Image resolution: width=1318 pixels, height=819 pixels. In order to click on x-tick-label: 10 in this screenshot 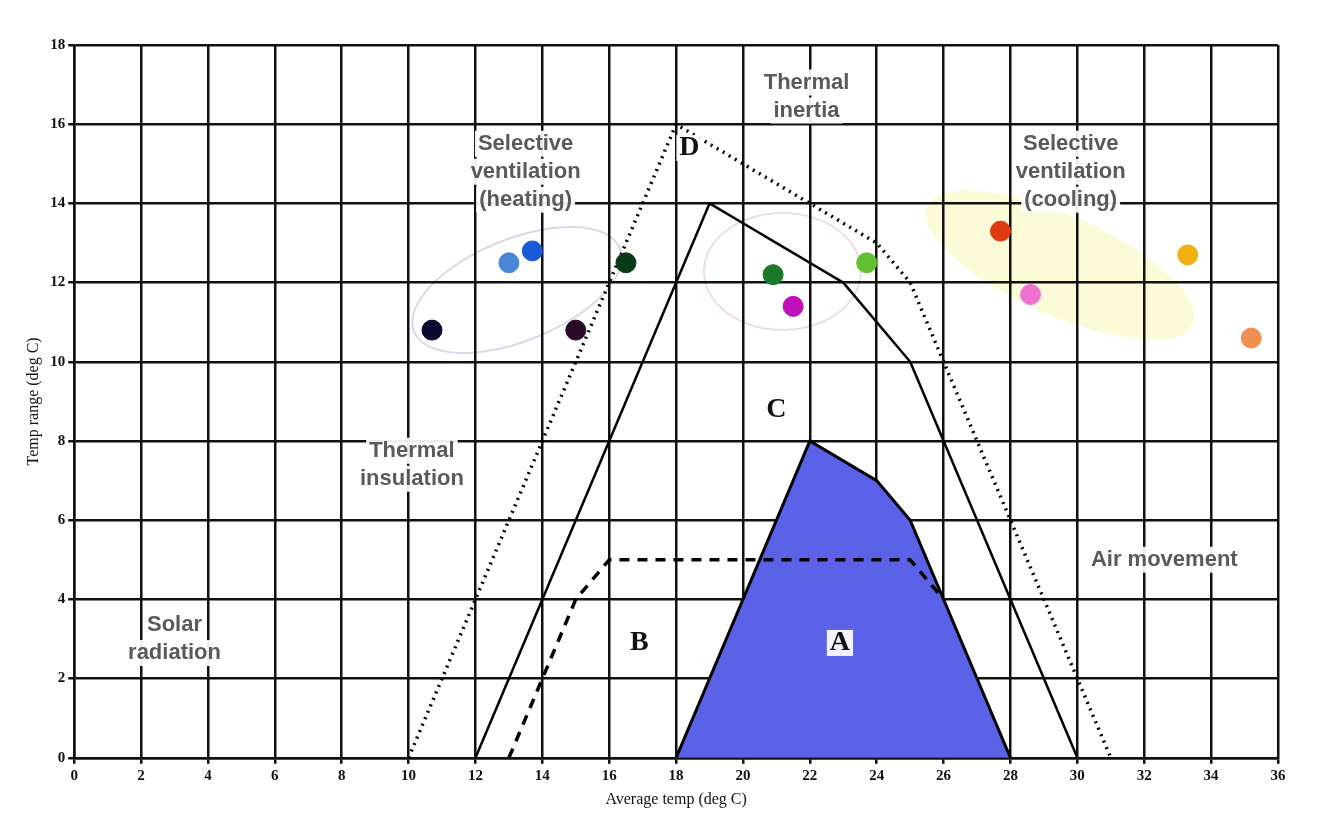, I will do `click(409, 774)`.